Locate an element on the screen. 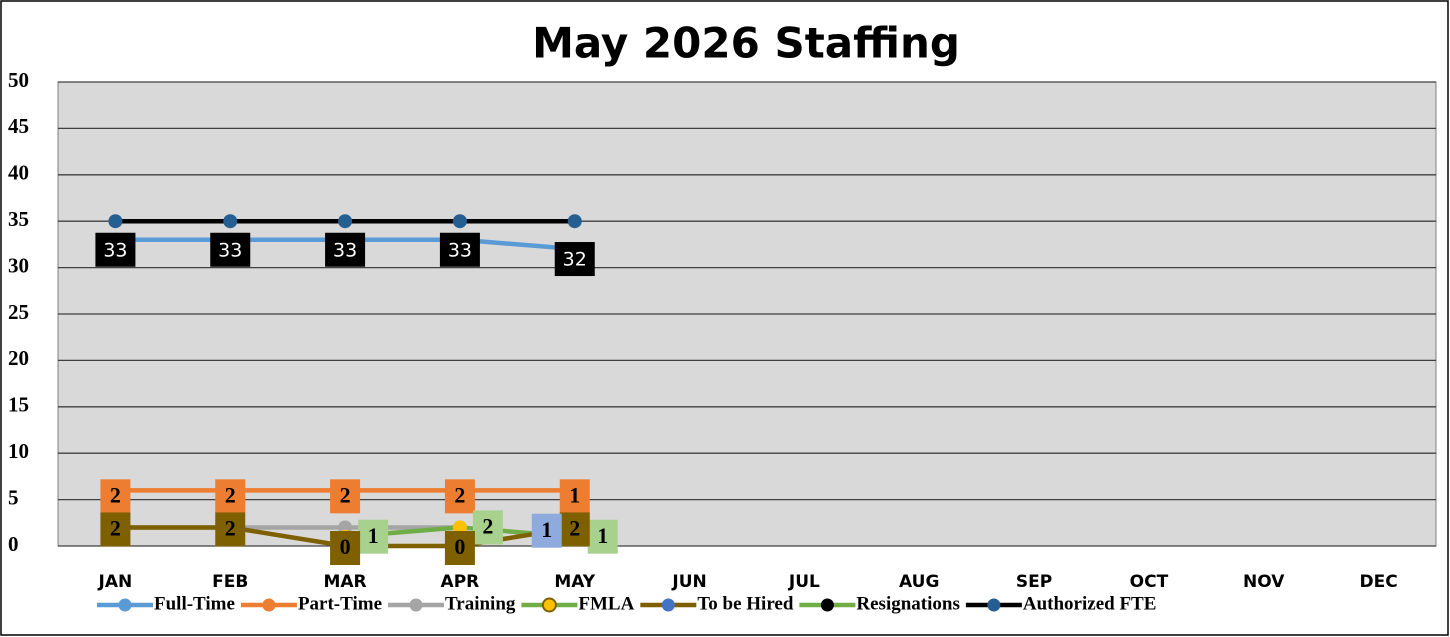 This screenshot has width=1450, height=637. y-tick-label: 15 is located at coordinates (18, 405).